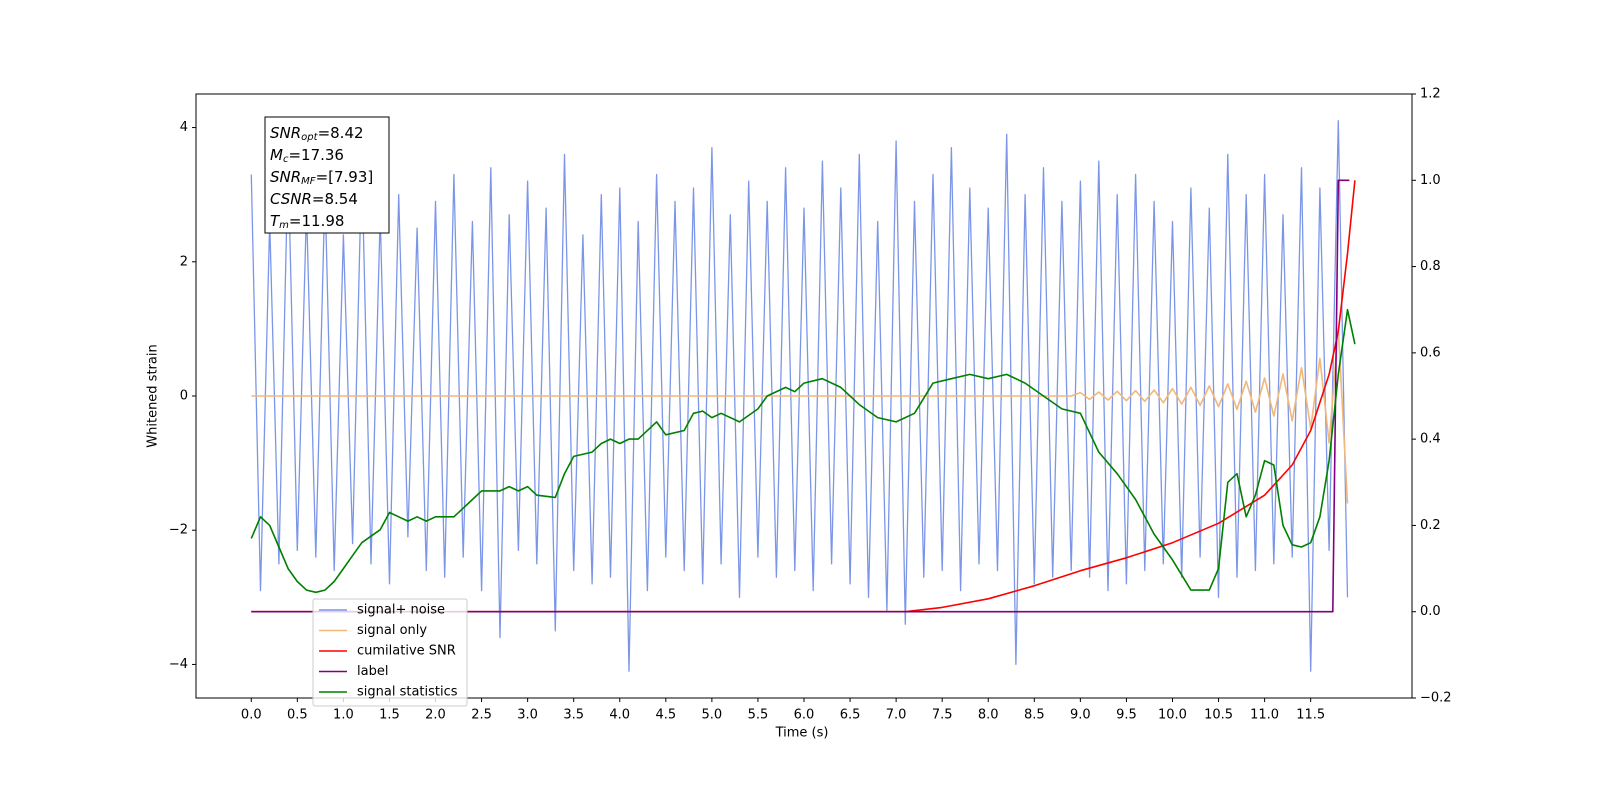  What do you see at coordinates (758, 715) in the screenshot?
I see `x-tick-label: 5.5` at bounding box center [758, 715].